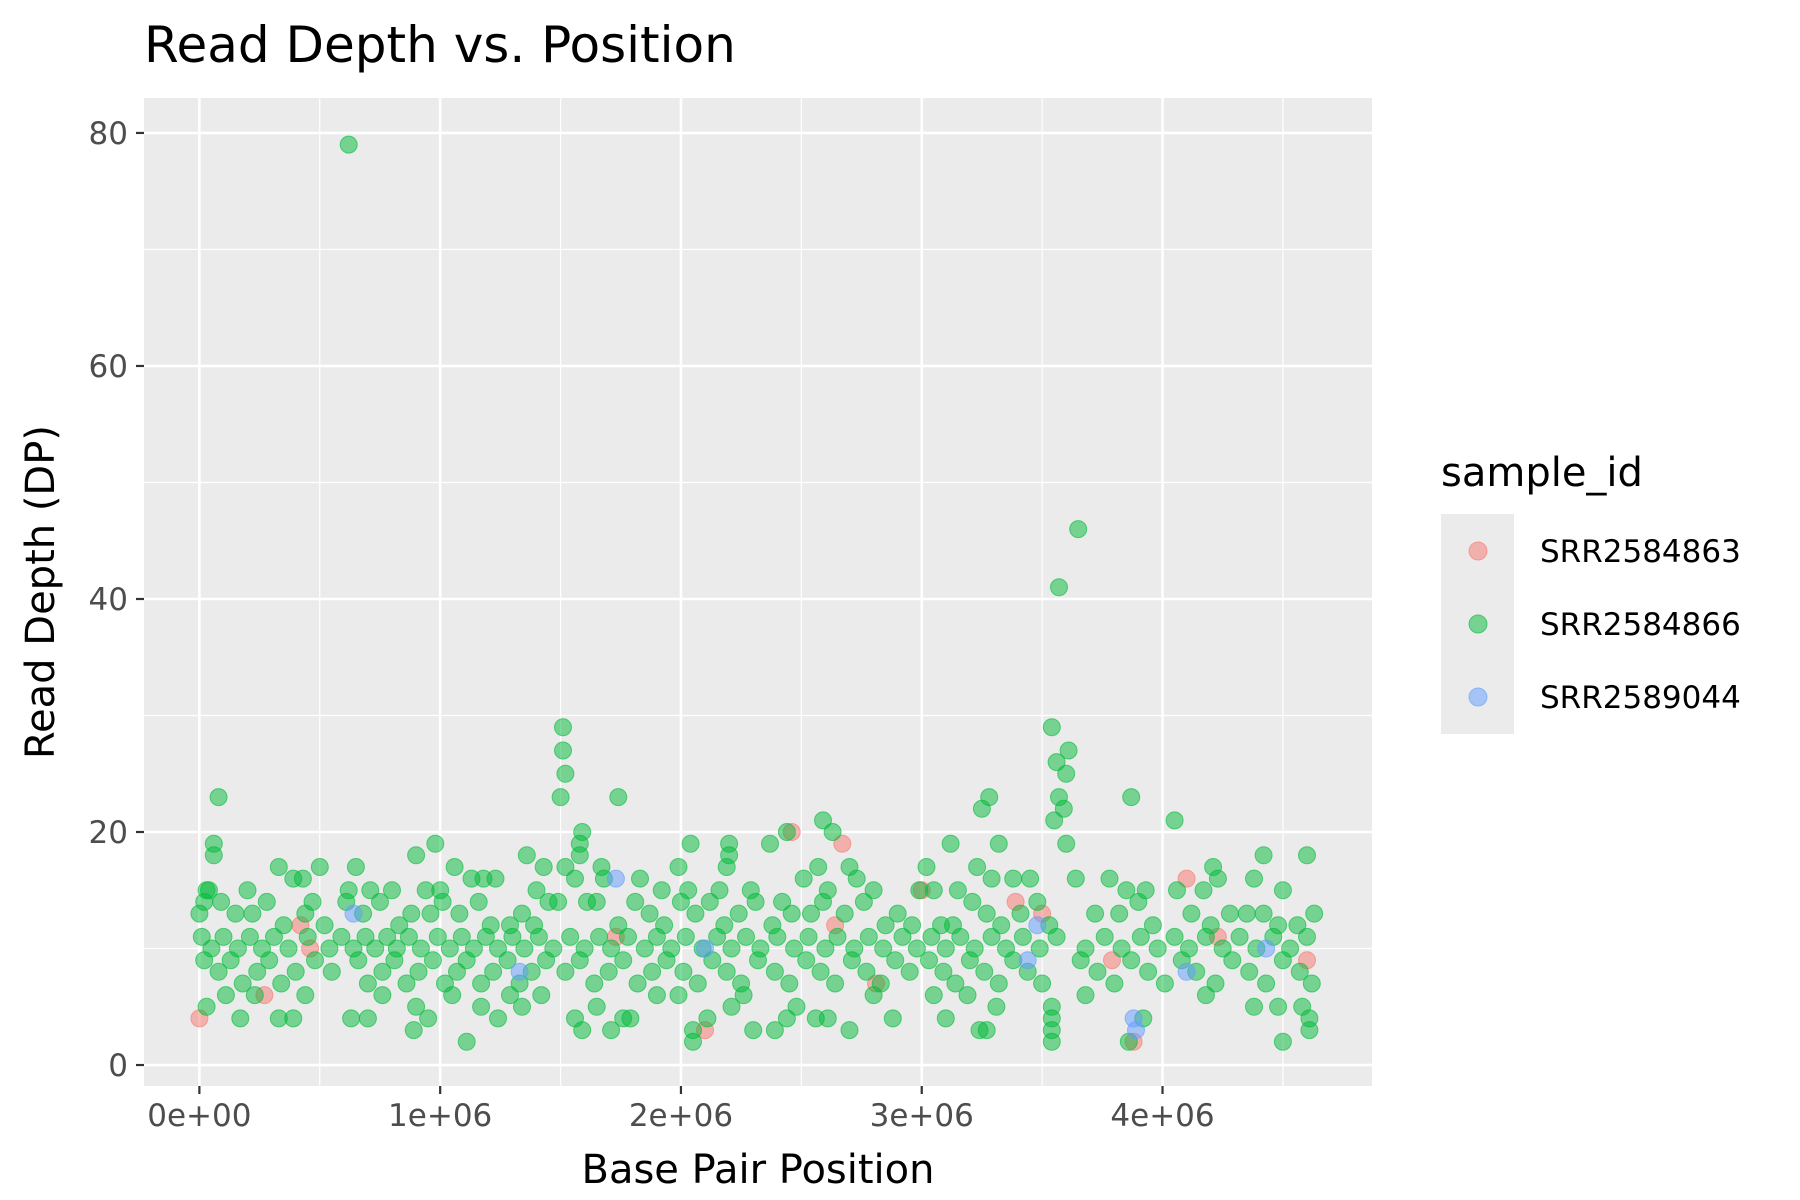  Describe the element at coordinates (681, 1116) in the screenshot. I see `x-tick-label: 2e+06` at that location.